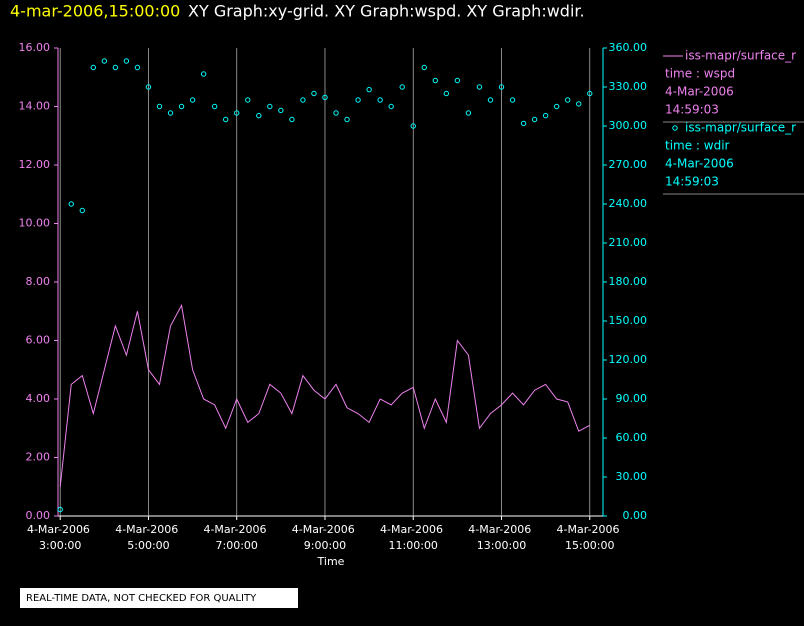 Image resolution: width=804 pixels, height=626 pixels. Describe the element at coordinates (38, 340) in the screenshot. I see `y-tick-label: 6.00` at that location.